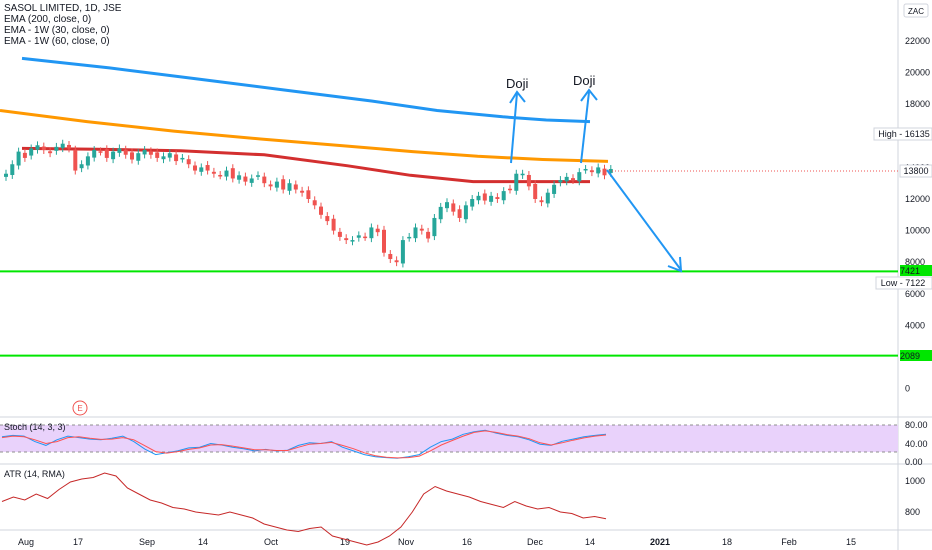 Image resolution: width=932 pixels, height=550 pixels. What do you see at coordinates (304, 136) in the screenshot?
I see `ema-200-line` at bounding box center [304, 136].